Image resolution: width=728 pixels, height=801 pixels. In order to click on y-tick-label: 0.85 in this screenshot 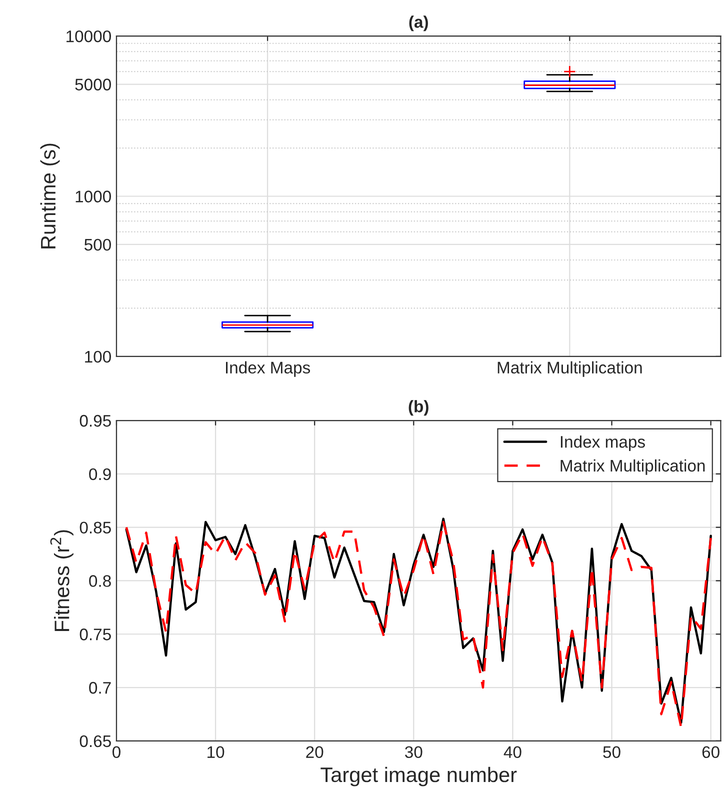, I will do `click(95, 528)`.